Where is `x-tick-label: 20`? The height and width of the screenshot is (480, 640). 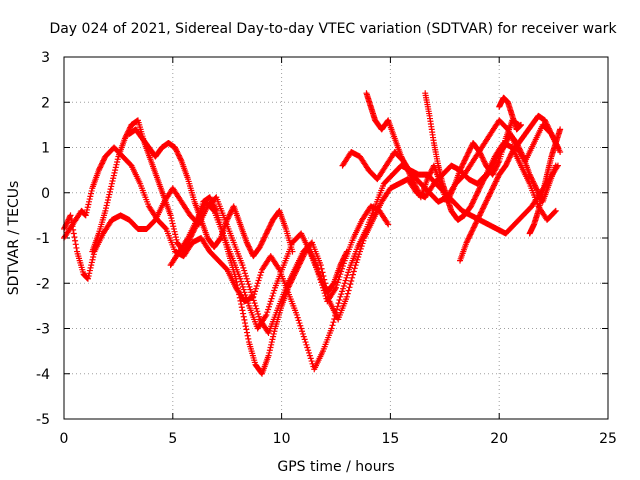
x-tick-label: 20 is located at coordinates (499, 439).